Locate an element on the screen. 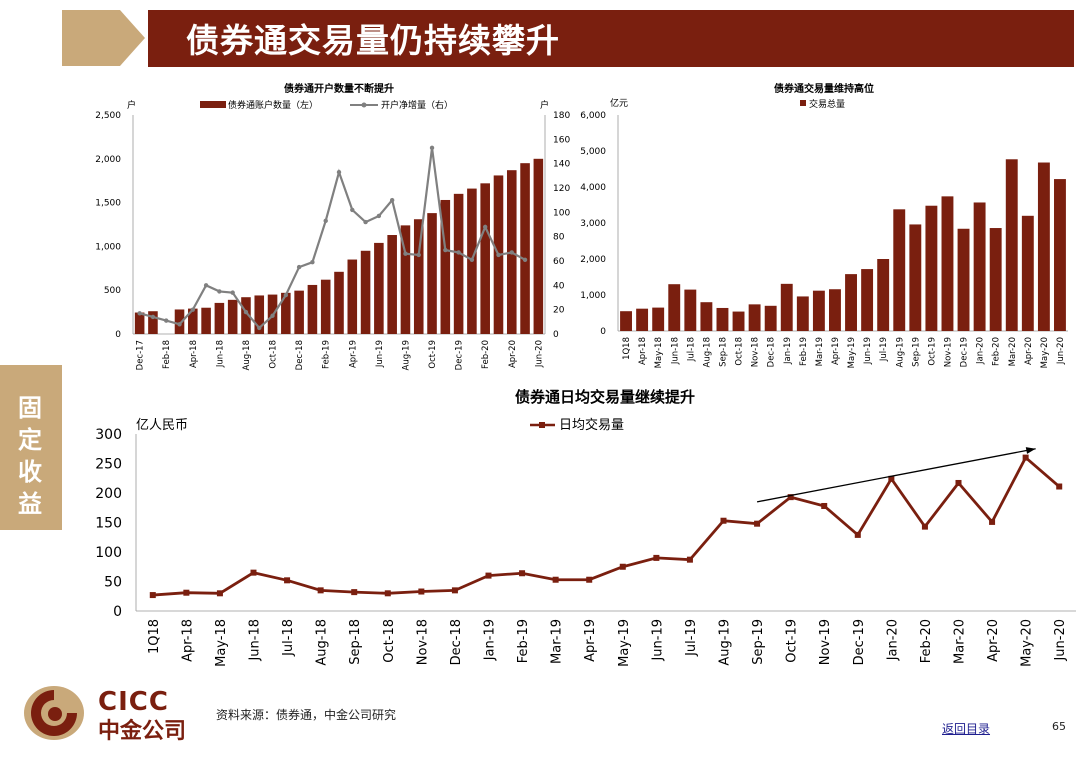  chart1-title: 债券通开户数量不断提升 is located at coordinates (339, 88).